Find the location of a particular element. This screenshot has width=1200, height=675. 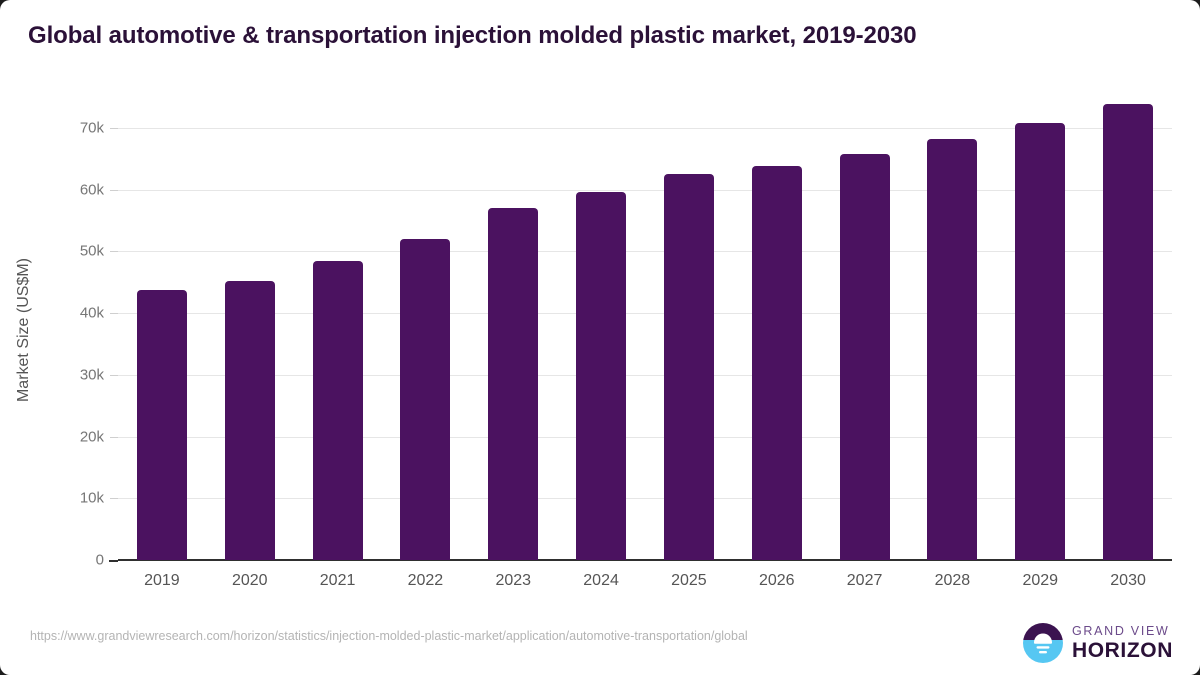

y-tick-label: 60k is located at coordinates (91, 190).